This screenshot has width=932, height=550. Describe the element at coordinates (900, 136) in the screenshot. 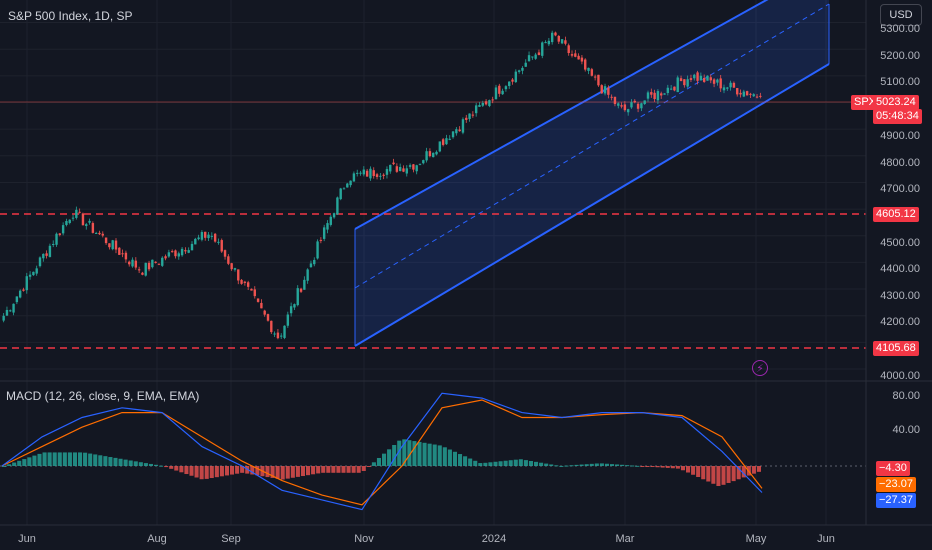

I see `y-tick-label: 4900.00` at that location.